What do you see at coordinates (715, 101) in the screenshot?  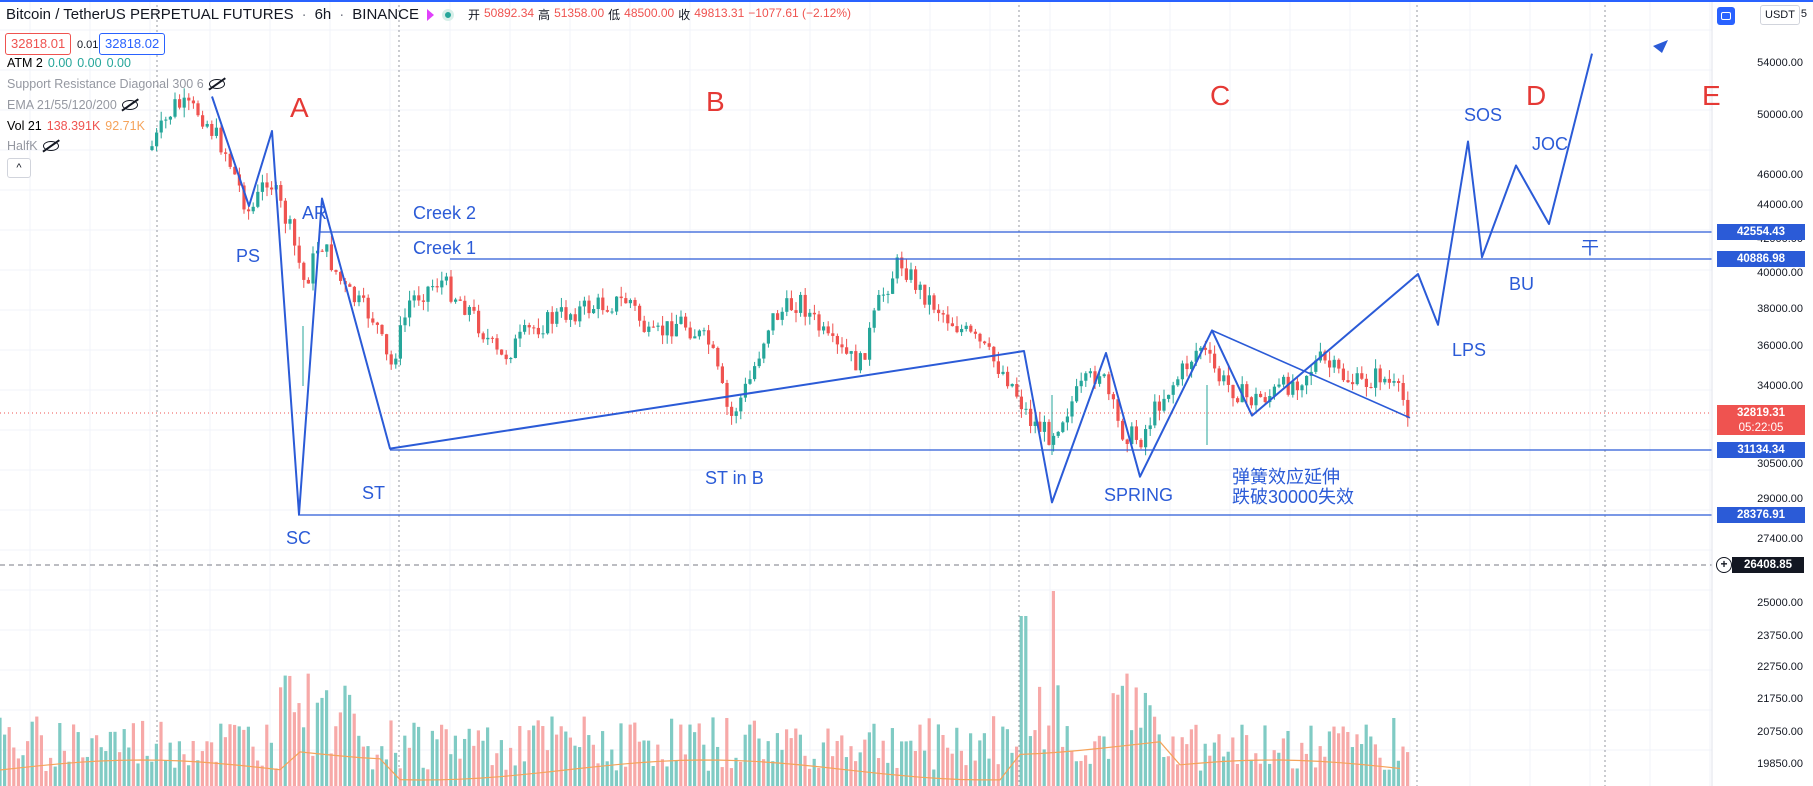 I see `phase-label-b: B` at bounding box center [715, 101].